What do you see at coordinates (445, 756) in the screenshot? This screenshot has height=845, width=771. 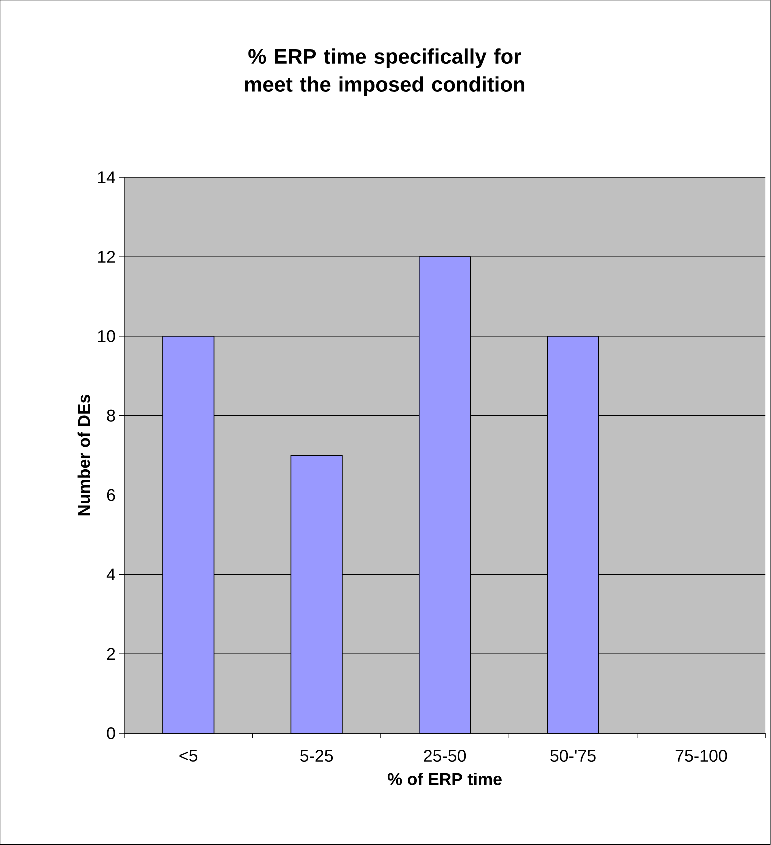 I see `x-tick-label: 25-50` at bounding box center [445, 756].